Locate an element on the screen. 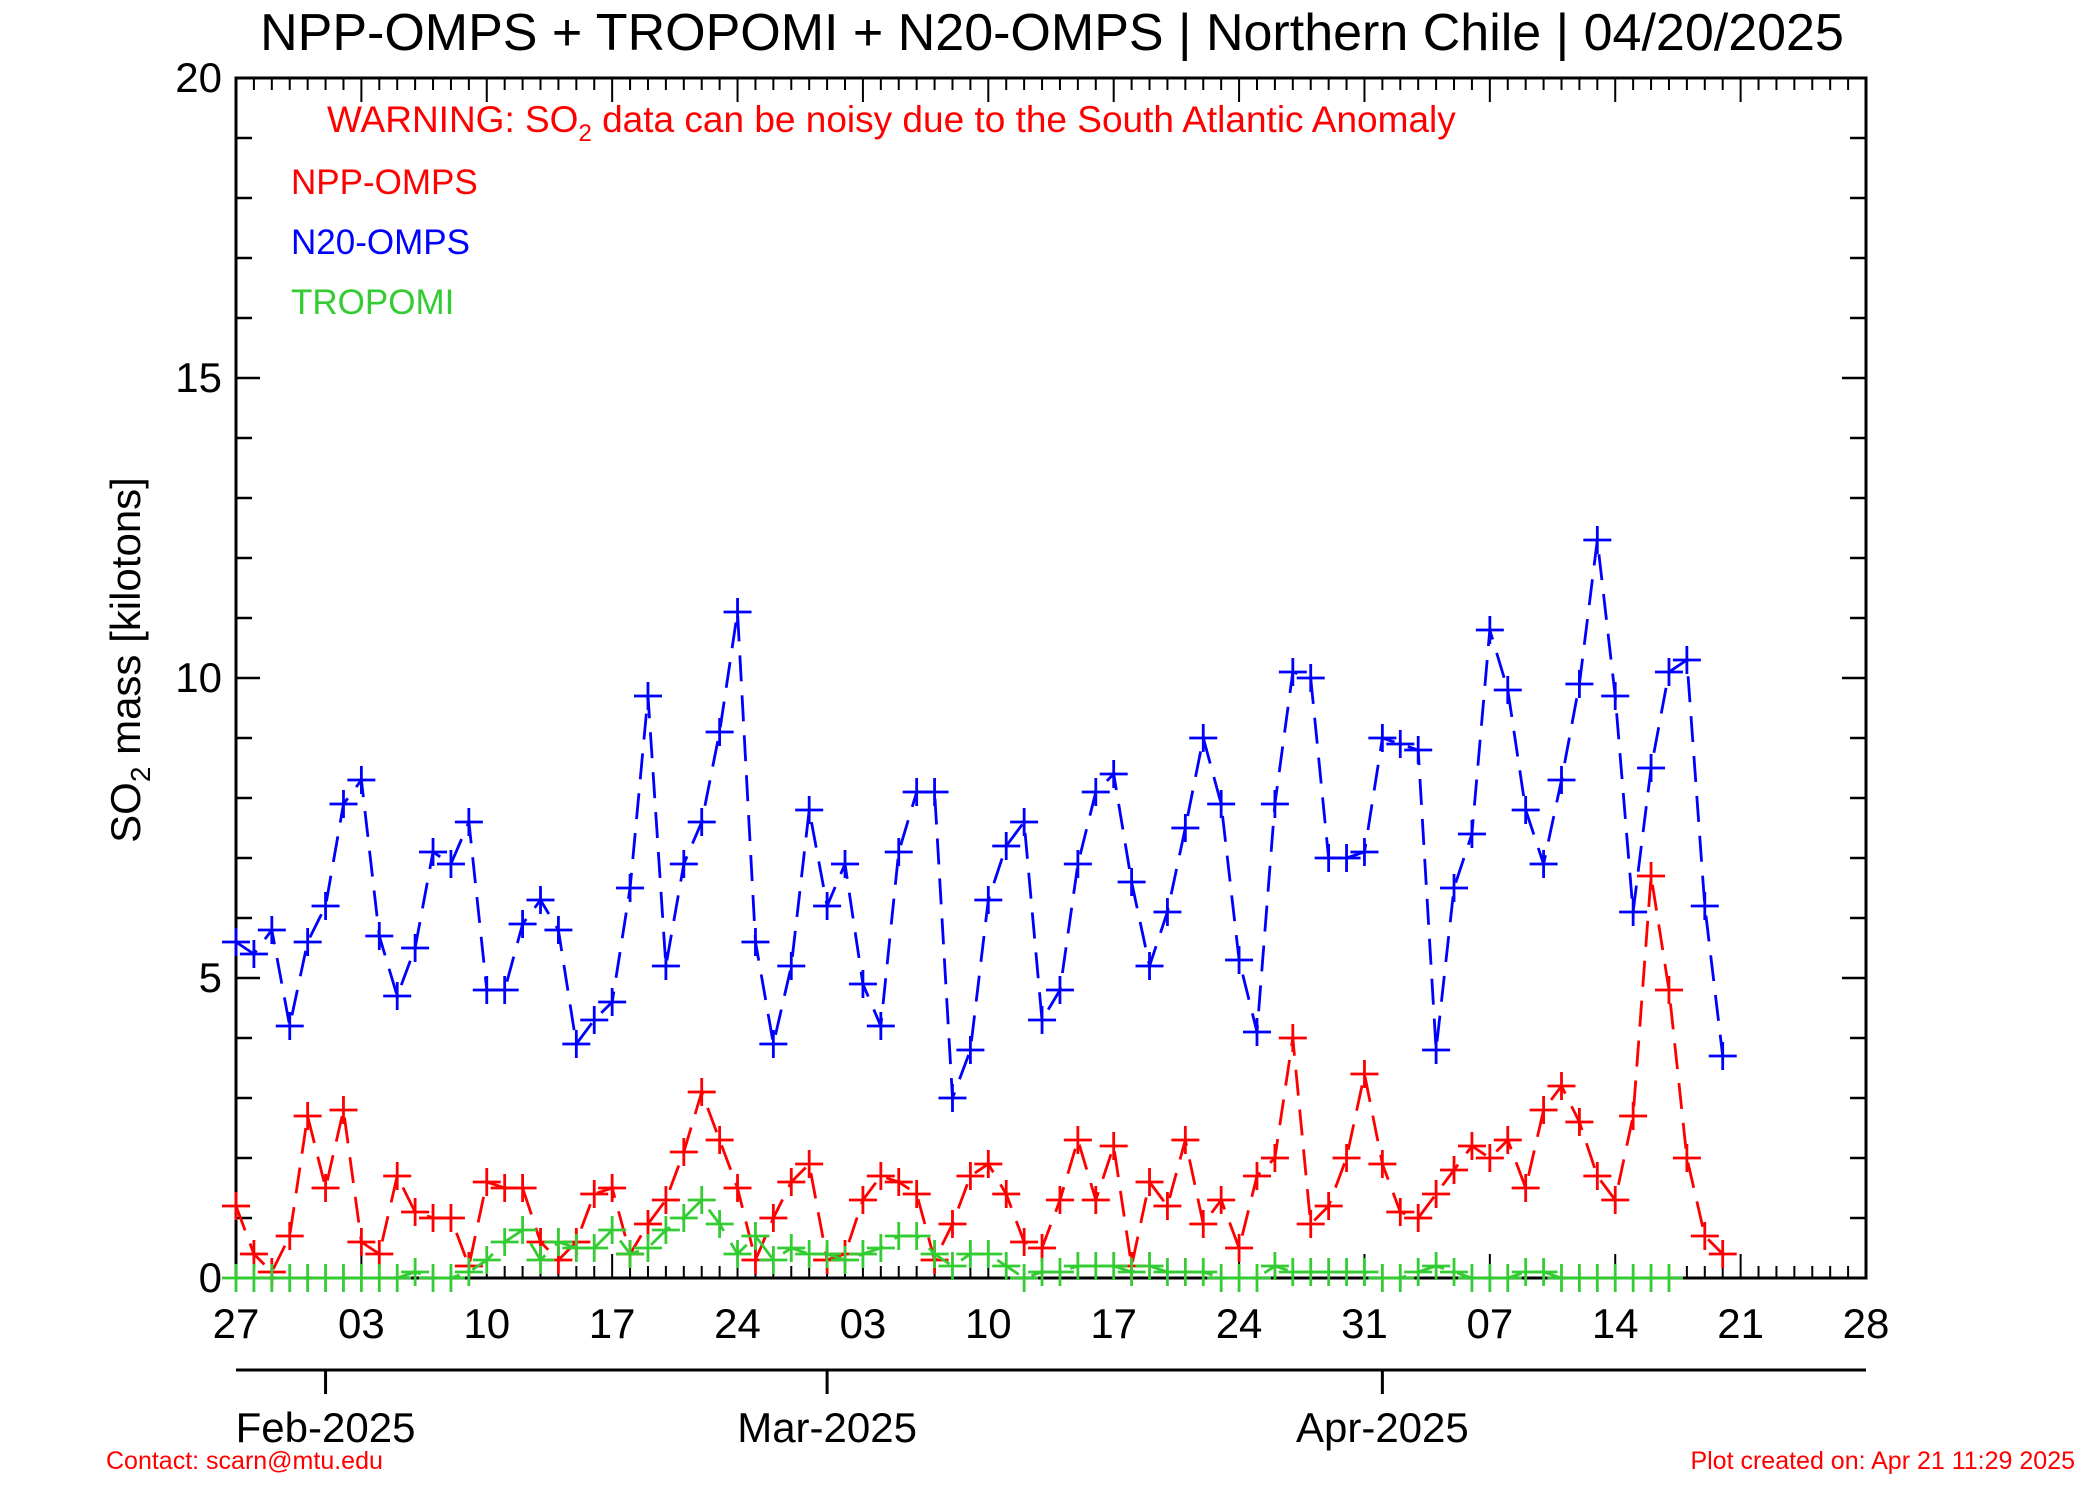 The width and height of the screenshot is (2100, 1500). warning-sub: 2 is located at coordinates (584, 133).